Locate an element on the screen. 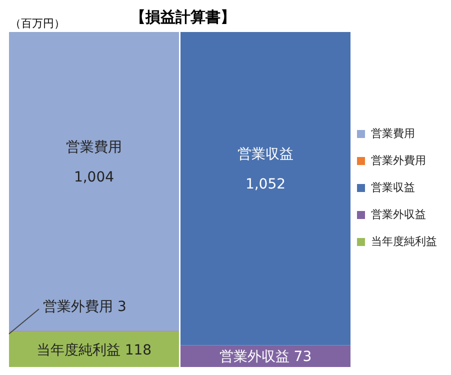 This screenshot has width=451, height=375. text: 営業外収益 73 is located at coordinates (265, 357).